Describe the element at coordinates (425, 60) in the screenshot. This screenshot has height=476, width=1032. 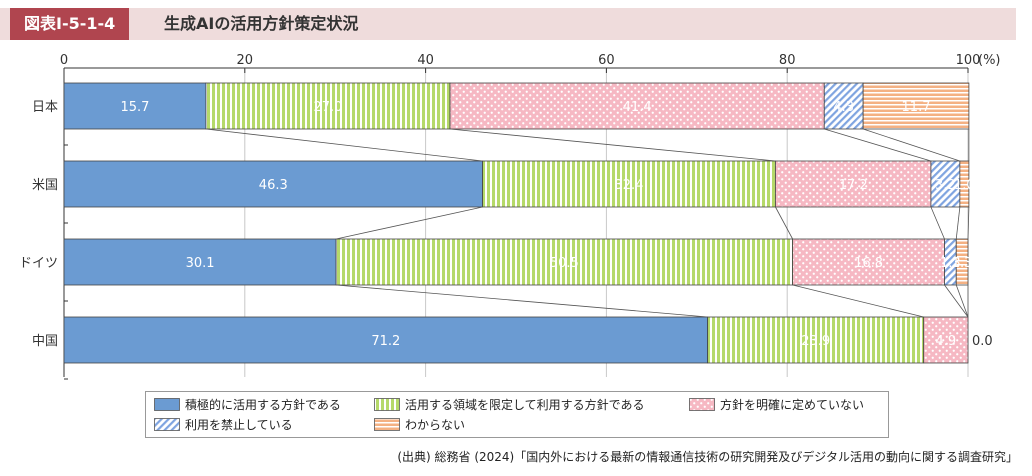
I see `x-tick-label: 40` at that location.